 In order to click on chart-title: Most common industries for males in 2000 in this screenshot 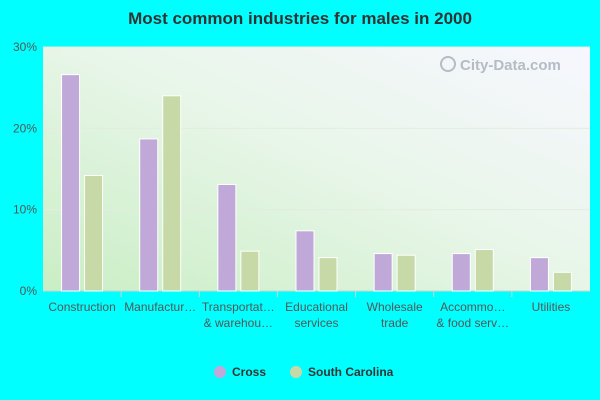, I will do `click(300, 18)`.